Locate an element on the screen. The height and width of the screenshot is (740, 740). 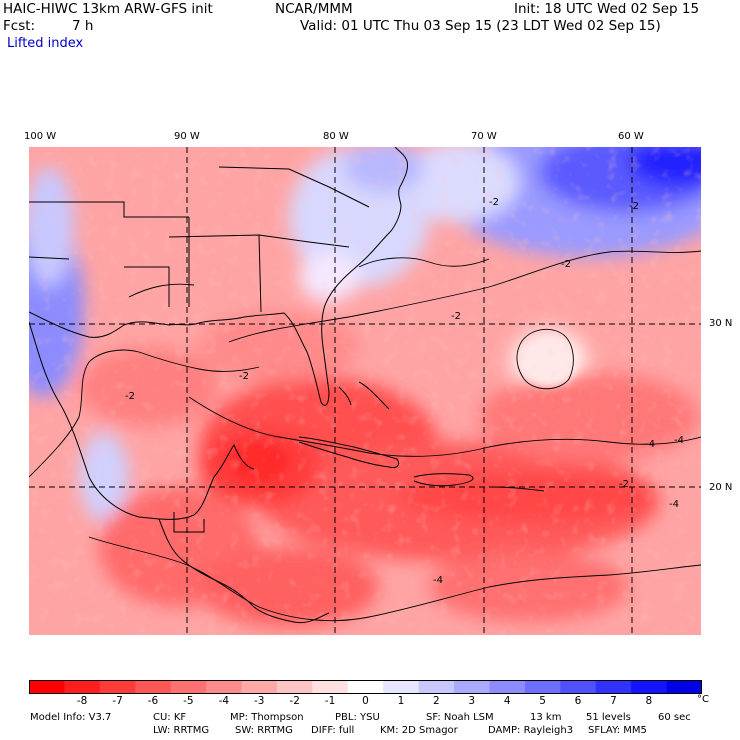
colorbar-tick-label: -6 is located at coordinates (153, 701).